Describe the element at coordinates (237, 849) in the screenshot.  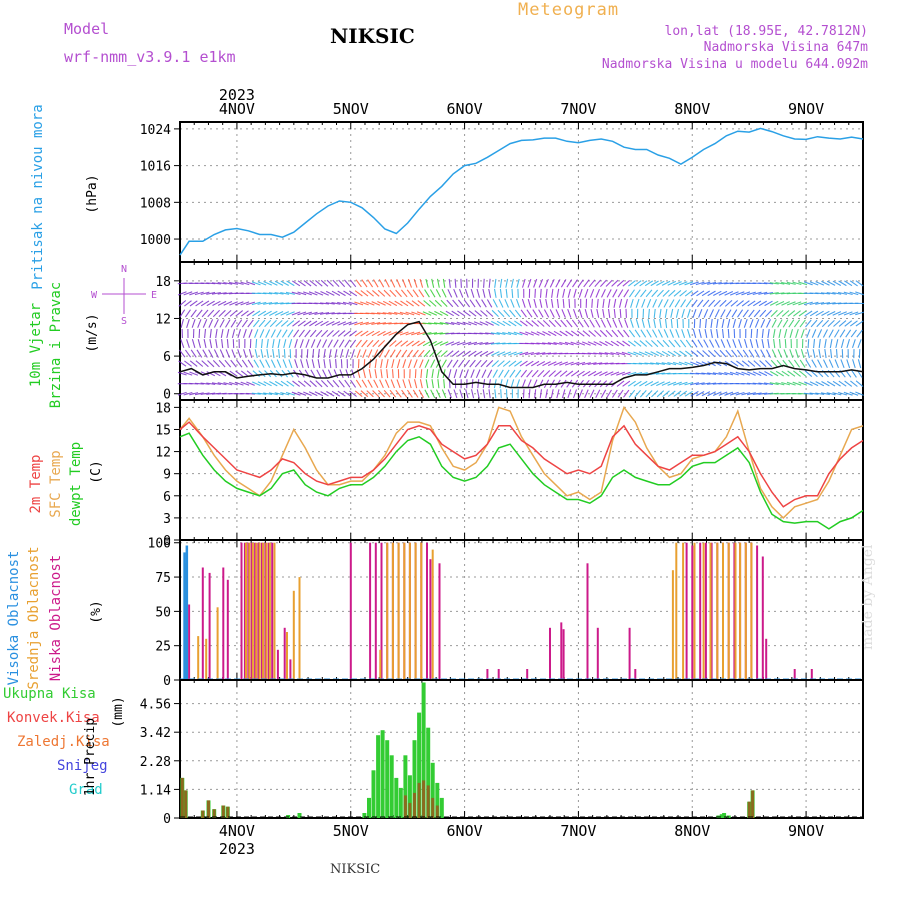
I see `bottom-year-label: 2023` at that location.